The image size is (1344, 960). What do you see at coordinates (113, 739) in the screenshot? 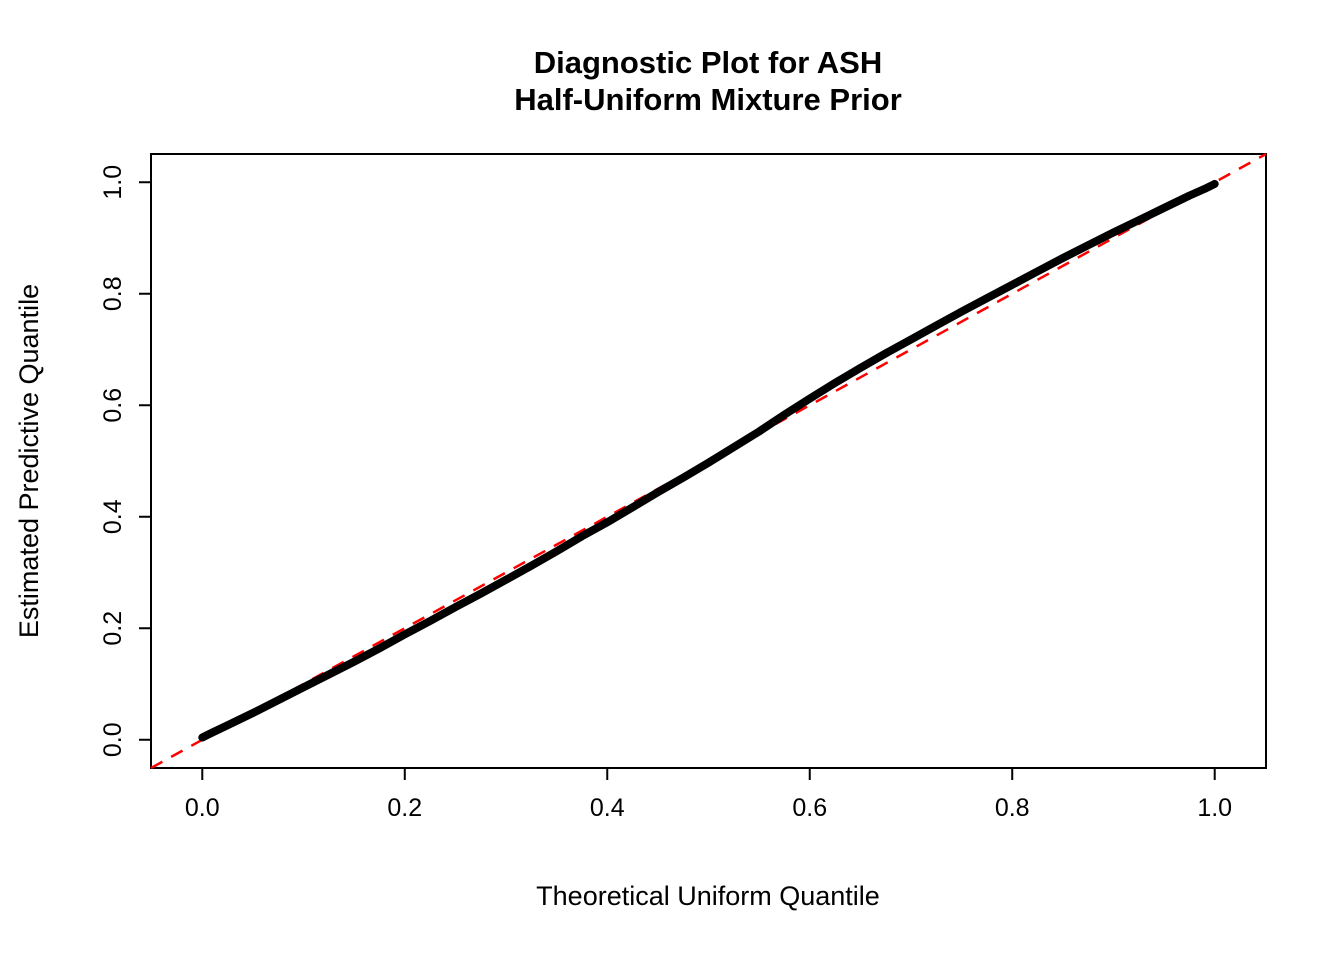
I see `y-axis-tick-label: 0.0` at bounding box center [113, 739].